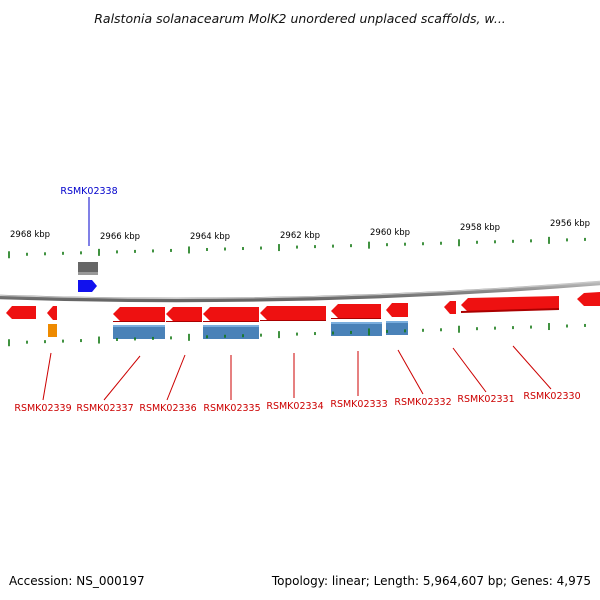 This screenshot has width=600, height=600. Describe the element at coordinates (485, 399) in the screenshot. I see `label-RSMK02331: RSMK02331` at that location.